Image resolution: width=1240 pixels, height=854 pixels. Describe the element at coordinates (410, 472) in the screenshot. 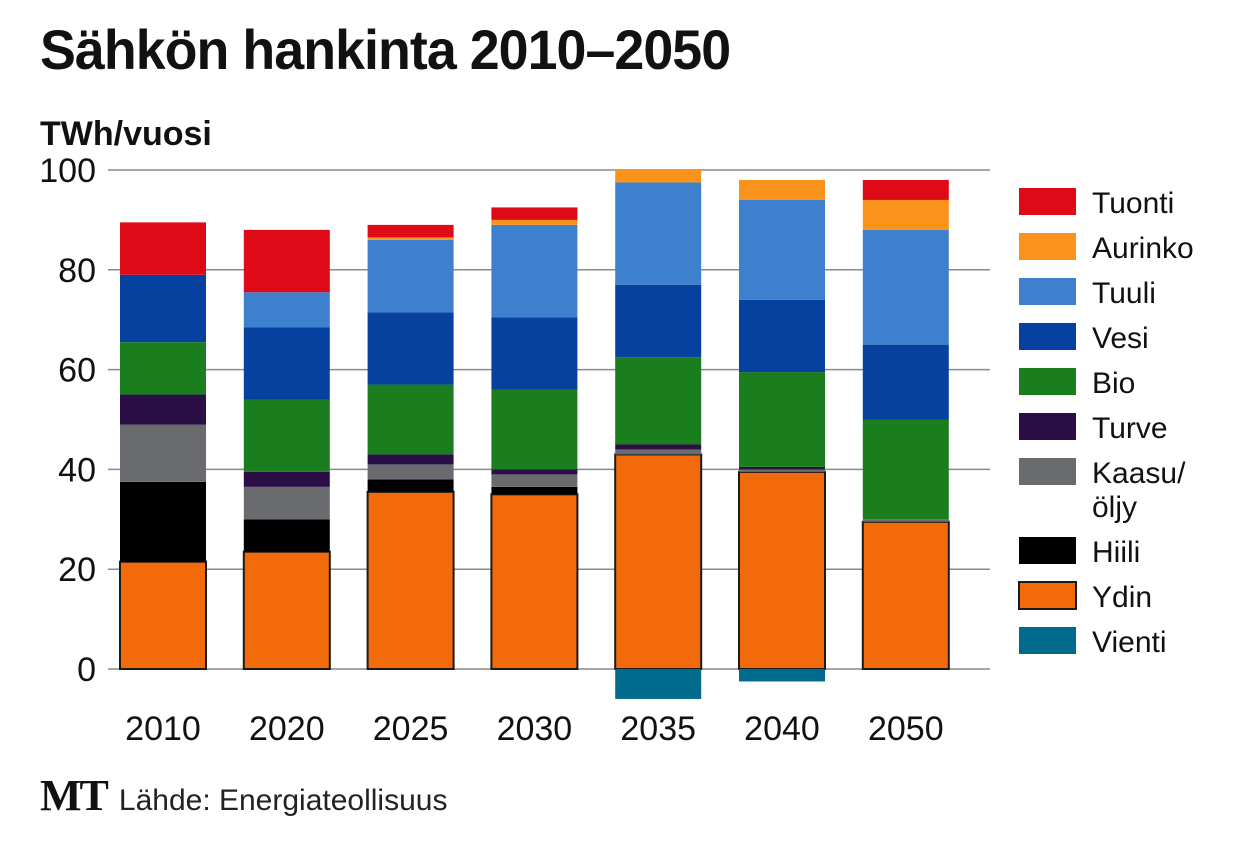

I see `bar-2025-kaasu-öljy` at that location.